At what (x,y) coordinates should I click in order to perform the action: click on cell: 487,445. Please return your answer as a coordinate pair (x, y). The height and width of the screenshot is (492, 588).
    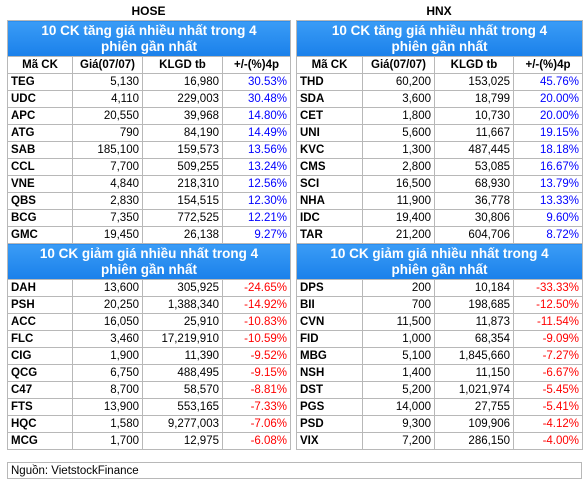
    Looking at the image, I should click on (474, 150).